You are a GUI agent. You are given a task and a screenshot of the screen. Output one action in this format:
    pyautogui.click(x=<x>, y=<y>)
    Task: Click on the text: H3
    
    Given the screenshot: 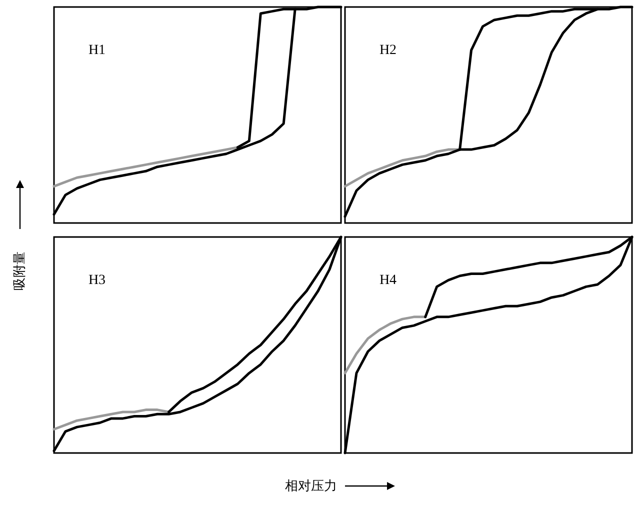 What is the action you would take?
    pyautogui.click(x=97, y=280)
    